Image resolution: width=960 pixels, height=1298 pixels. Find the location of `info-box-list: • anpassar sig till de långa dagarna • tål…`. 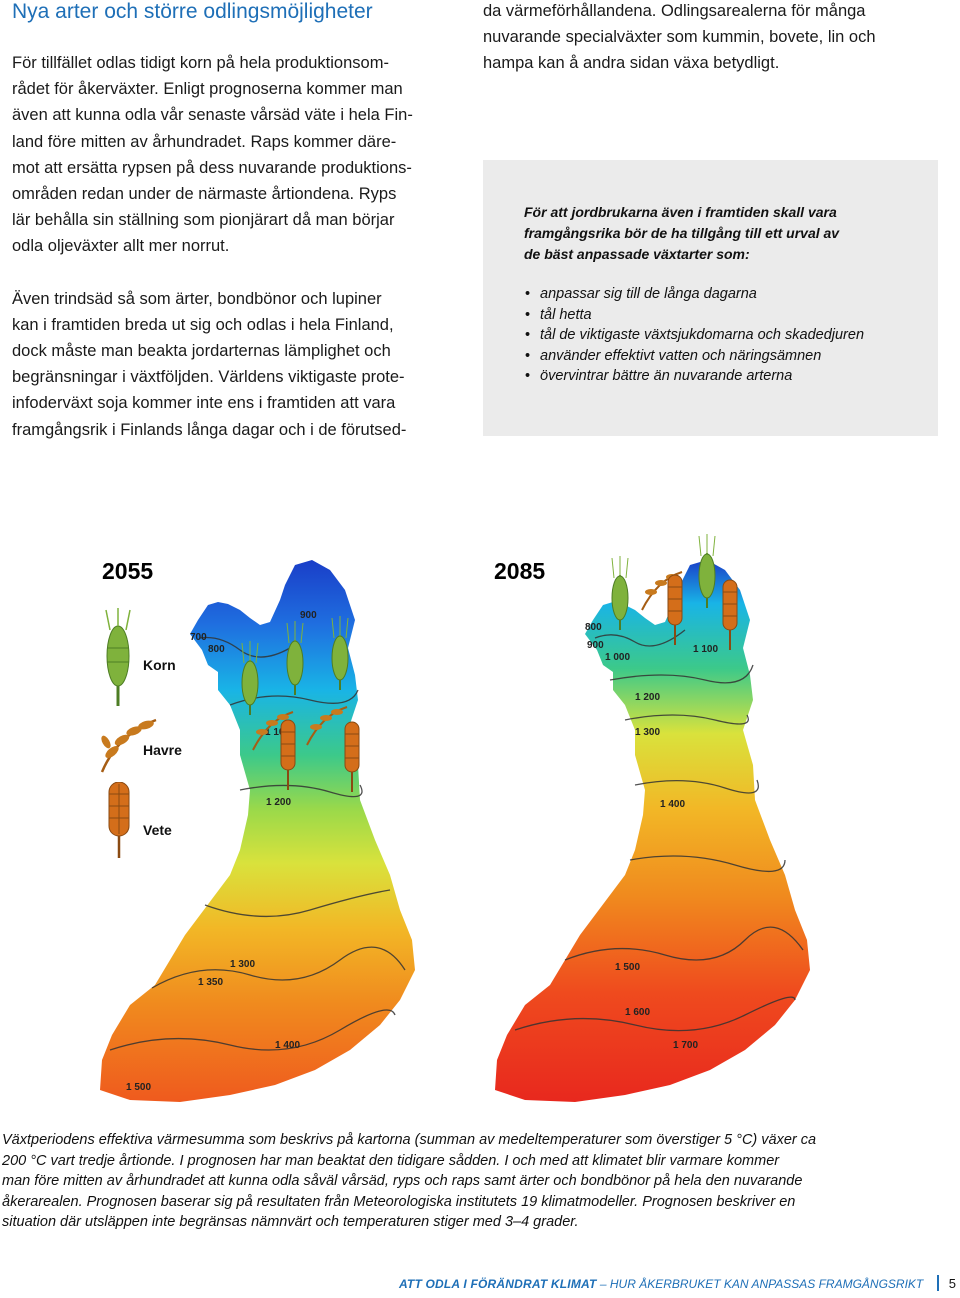

info-box-list: • anpassar sig till de långa dagarna • tål… is located at coordinates (694, 335).